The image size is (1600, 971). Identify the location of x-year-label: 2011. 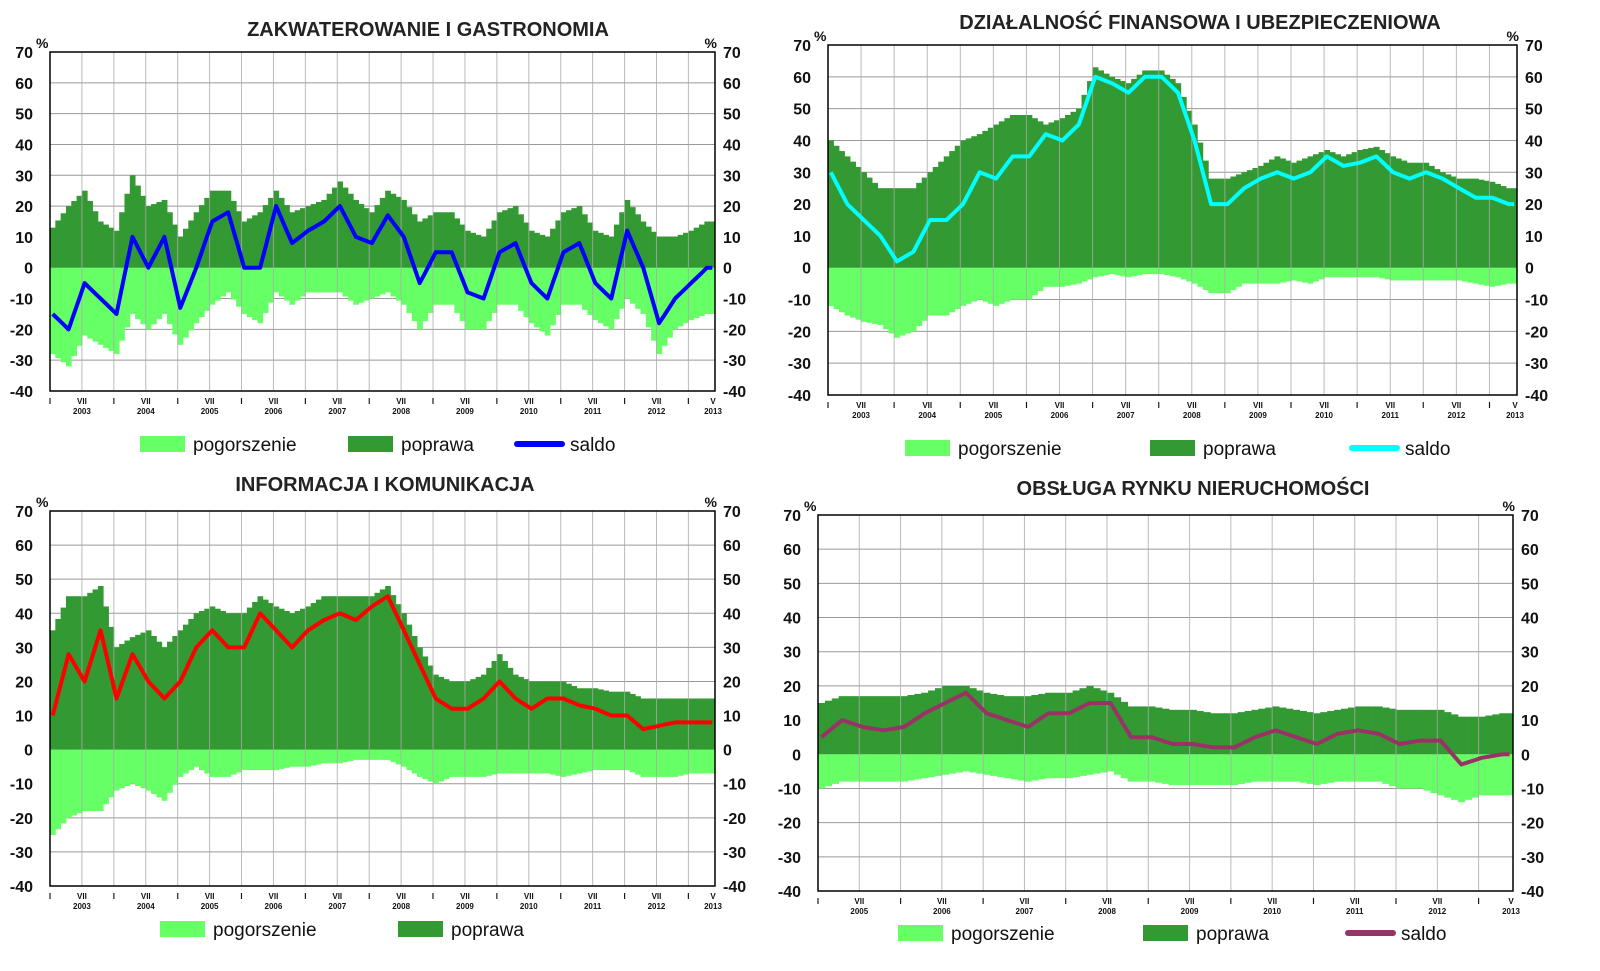
(593, 411).